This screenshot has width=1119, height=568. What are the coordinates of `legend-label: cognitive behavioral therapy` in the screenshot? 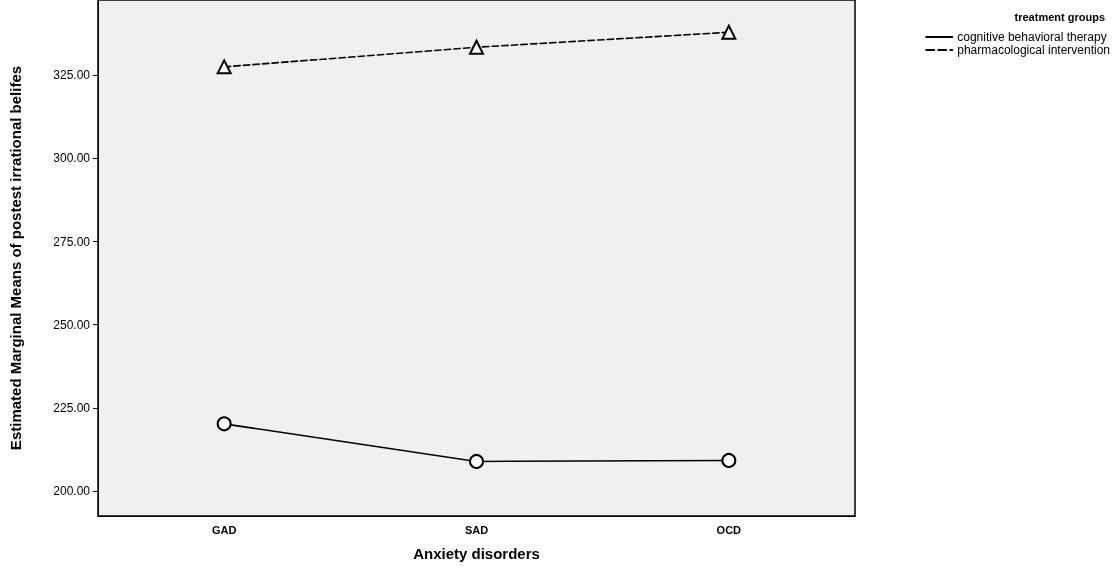 It's located at (1032, 37).